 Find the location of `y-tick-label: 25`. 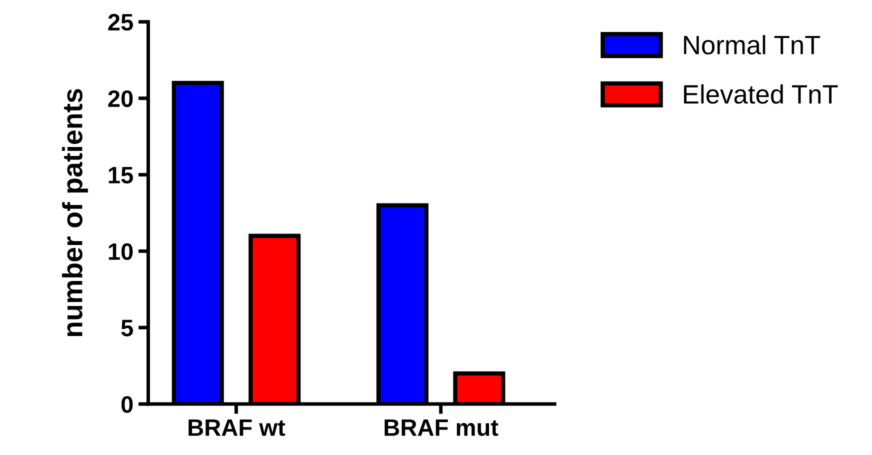

y-tick-label: 25 is located at coordinates (120, 22).